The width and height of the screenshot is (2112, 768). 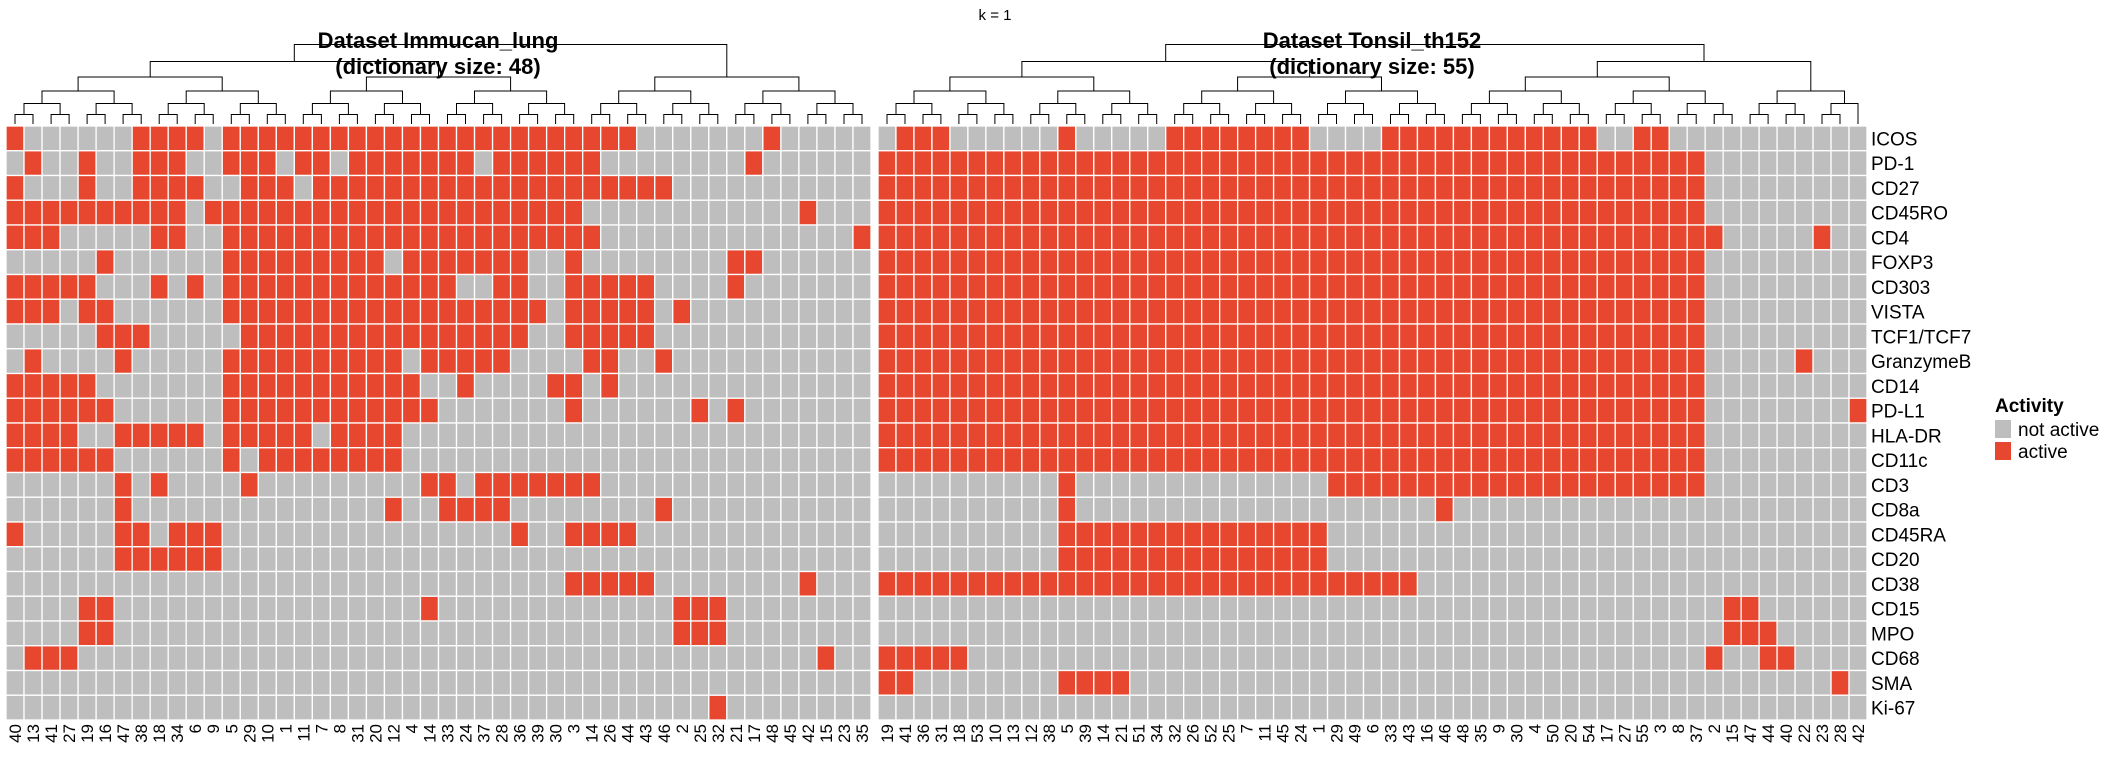 What do you see at coordinates (1624, 733) in the screenshot?
I see `column-label: 27` at bounding box center [1624, 733].